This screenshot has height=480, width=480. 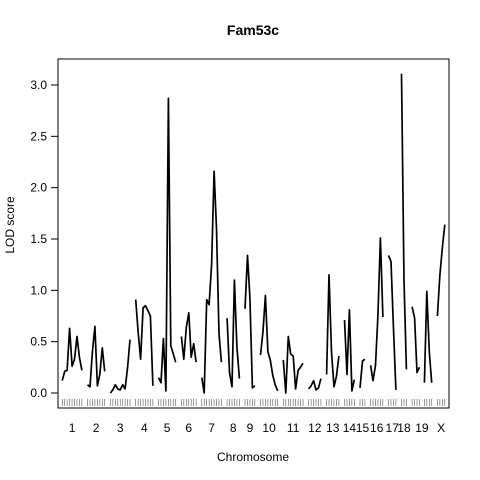 I want to click on lod-curve-chr3, so click(x=120, y=366).